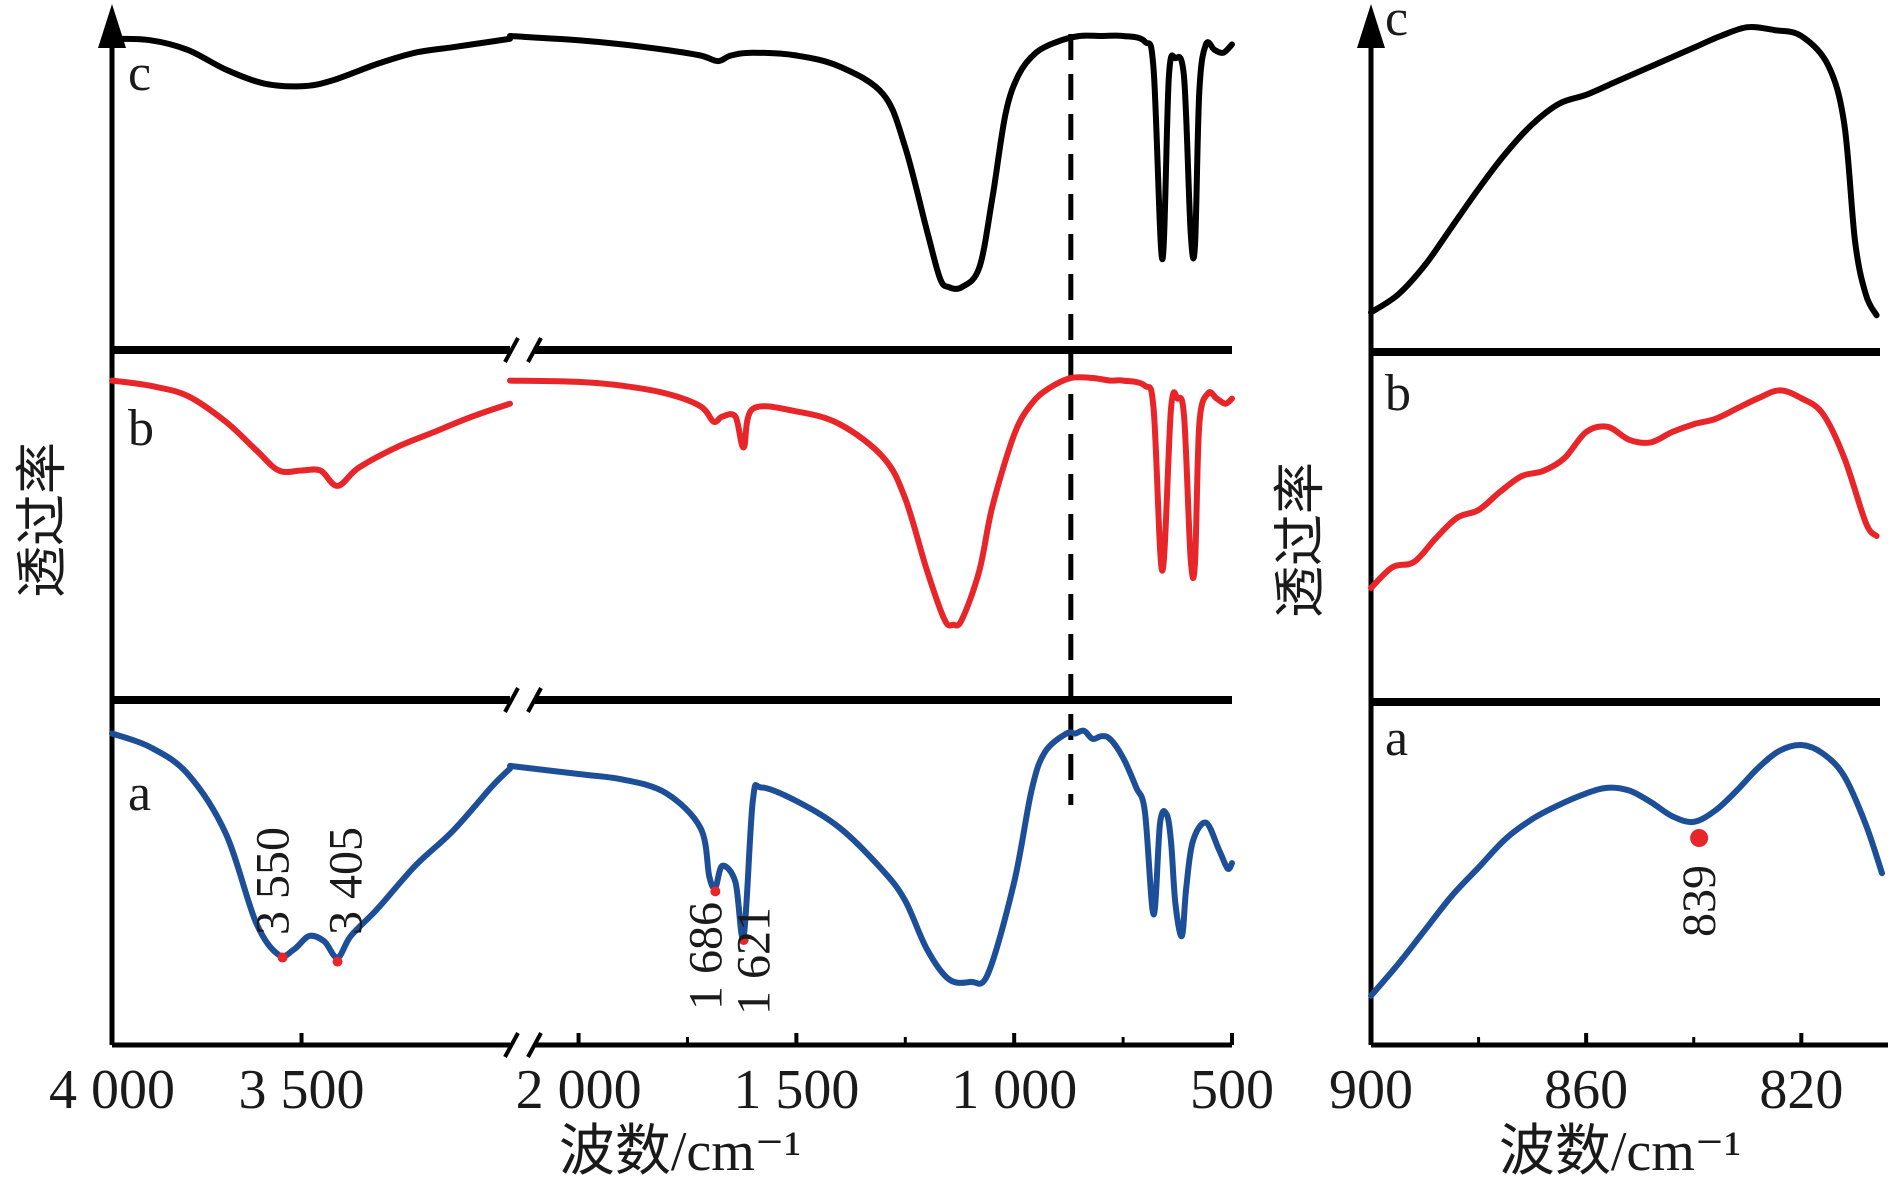  Describe the element at coordinates (1396, 23) in the screenshot. I see `right-panel-label-c: c` at that location.